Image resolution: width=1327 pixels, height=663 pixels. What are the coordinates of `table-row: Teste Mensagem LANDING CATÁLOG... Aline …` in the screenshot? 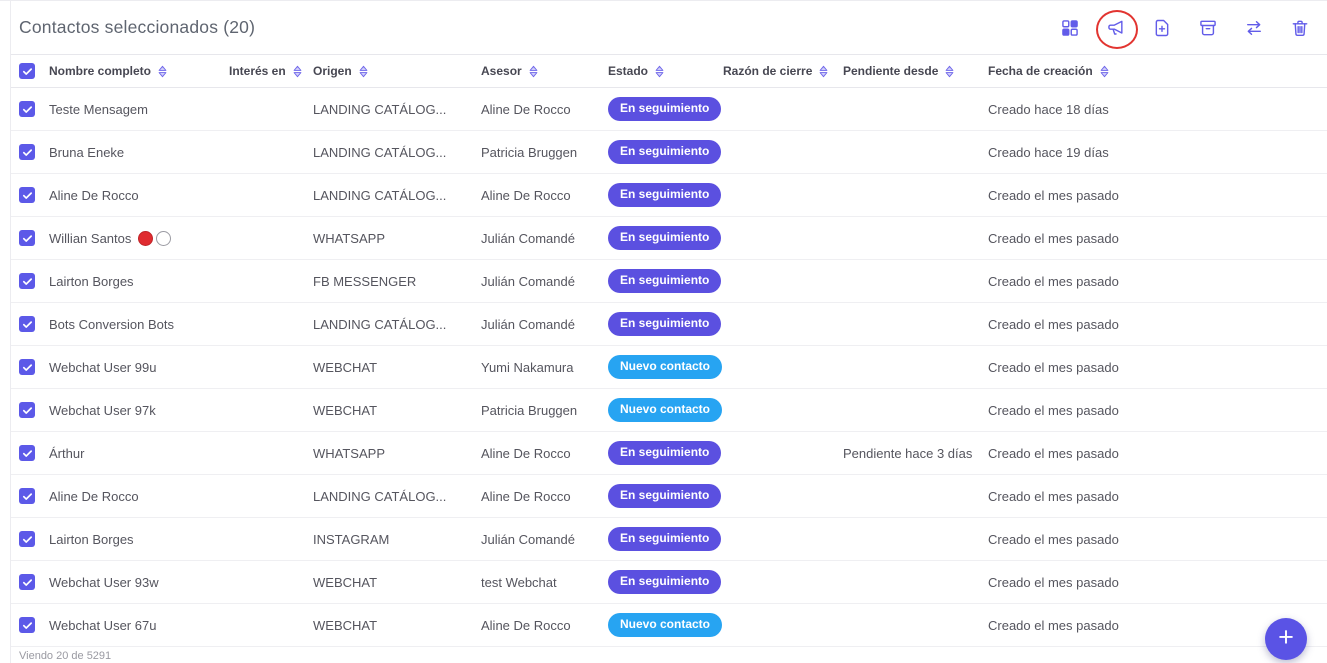 It's located at (669, 109).